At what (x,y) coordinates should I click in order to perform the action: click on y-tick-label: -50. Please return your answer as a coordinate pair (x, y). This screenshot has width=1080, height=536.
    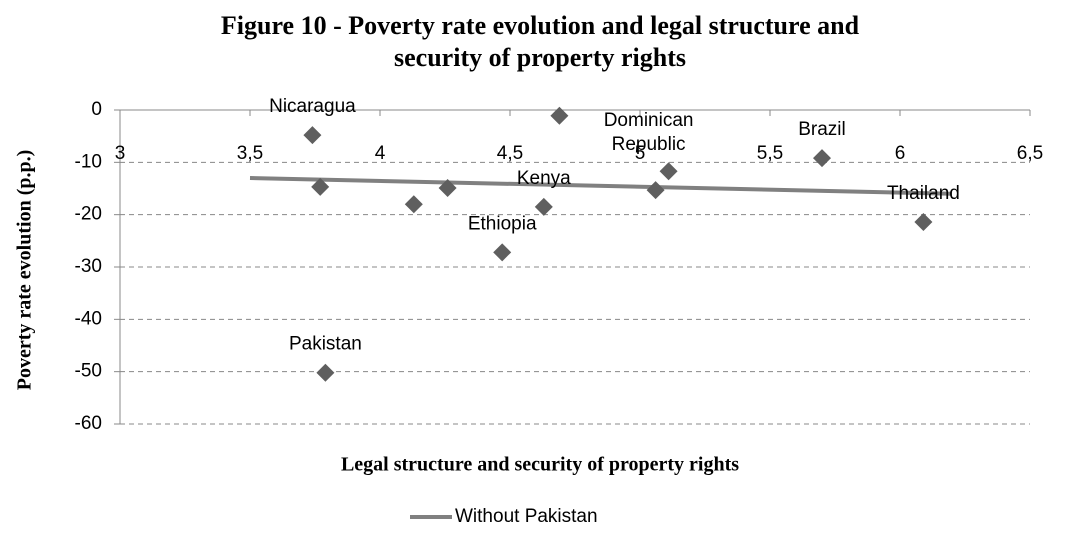
    Looking at the image, I should click on (88, 371).